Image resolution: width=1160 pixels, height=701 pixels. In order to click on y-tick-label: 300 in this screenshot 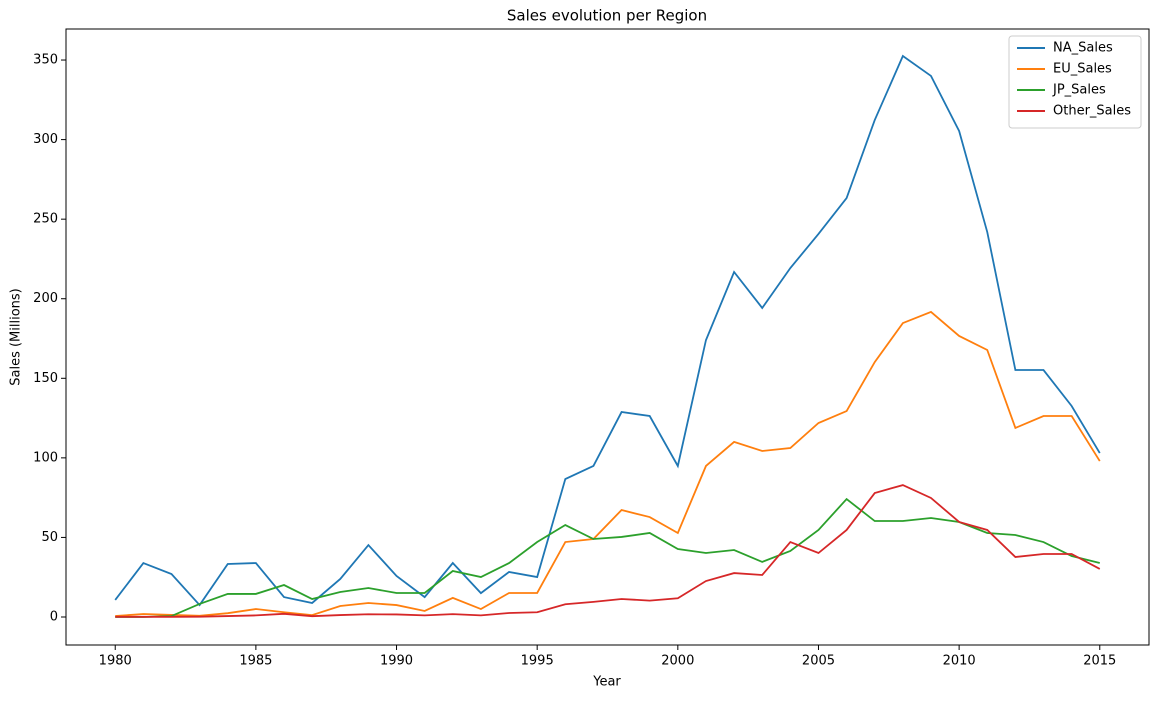, I will do `click(45, 139)`.